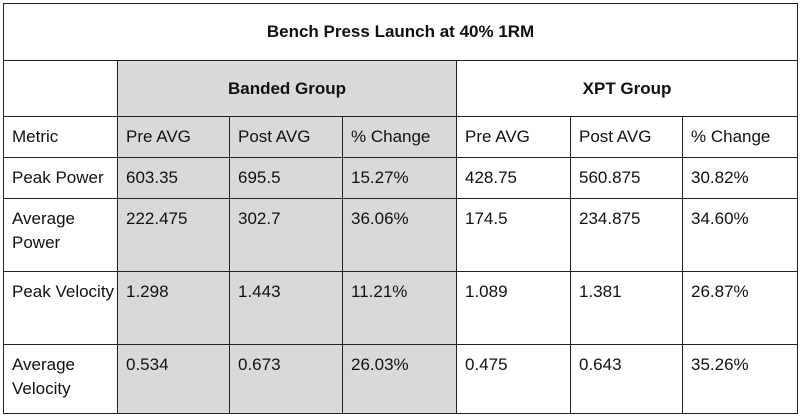 The image size is (800, 415). Describe the element at coordinates (60, 235) in the screenshot. I see `row-label: Average Power` at that location.